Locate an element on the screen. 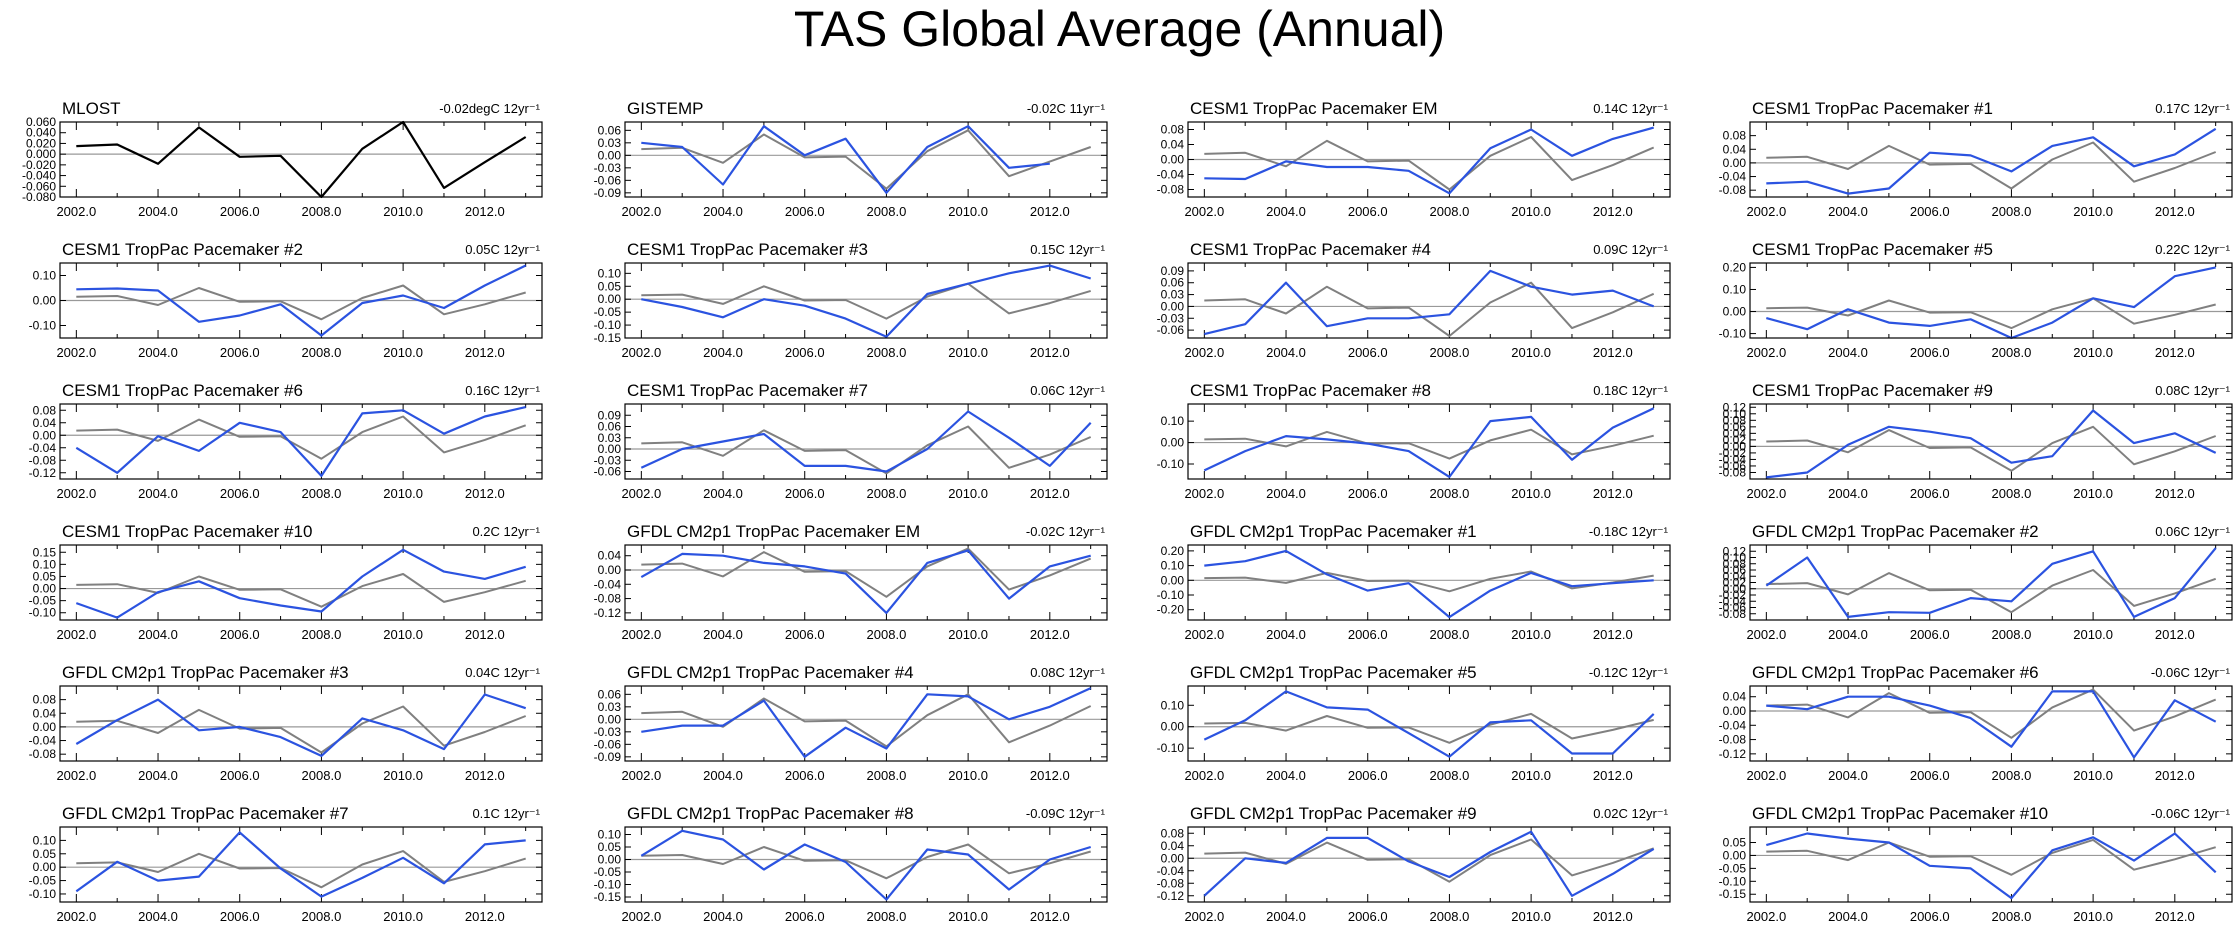 This screenshot has height=941, width=2239. y-tick-label: -0.15 is located at coordinates (1733, 894).